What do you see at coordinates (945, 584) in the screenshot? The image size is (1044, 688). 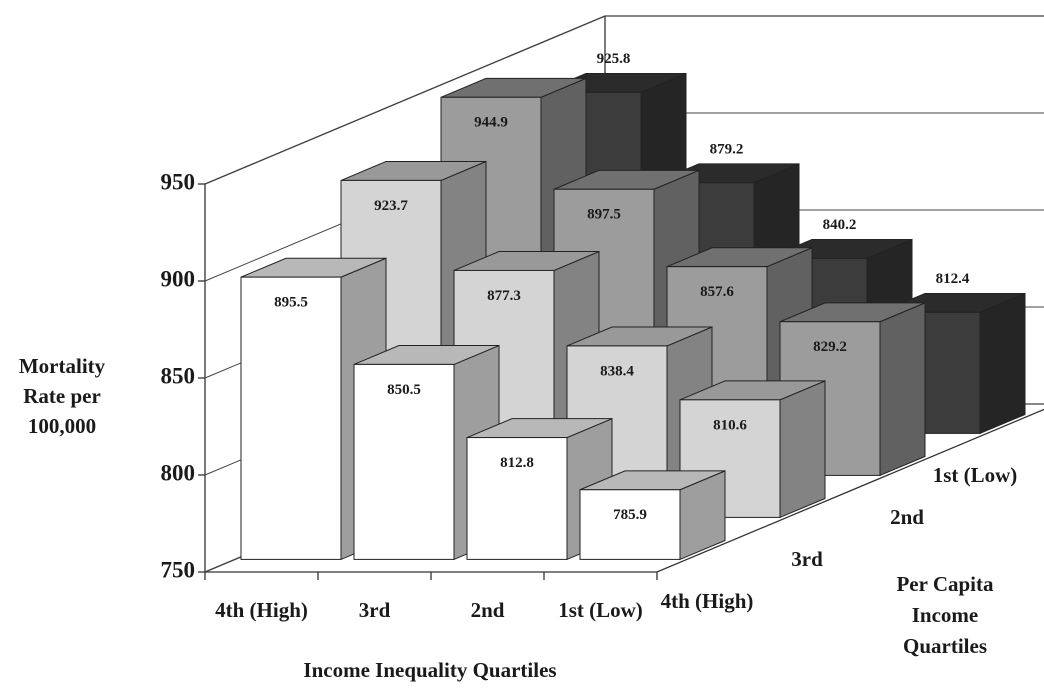 I see `depth-axis-label: Per Capita` at bounding box center [945, 584].